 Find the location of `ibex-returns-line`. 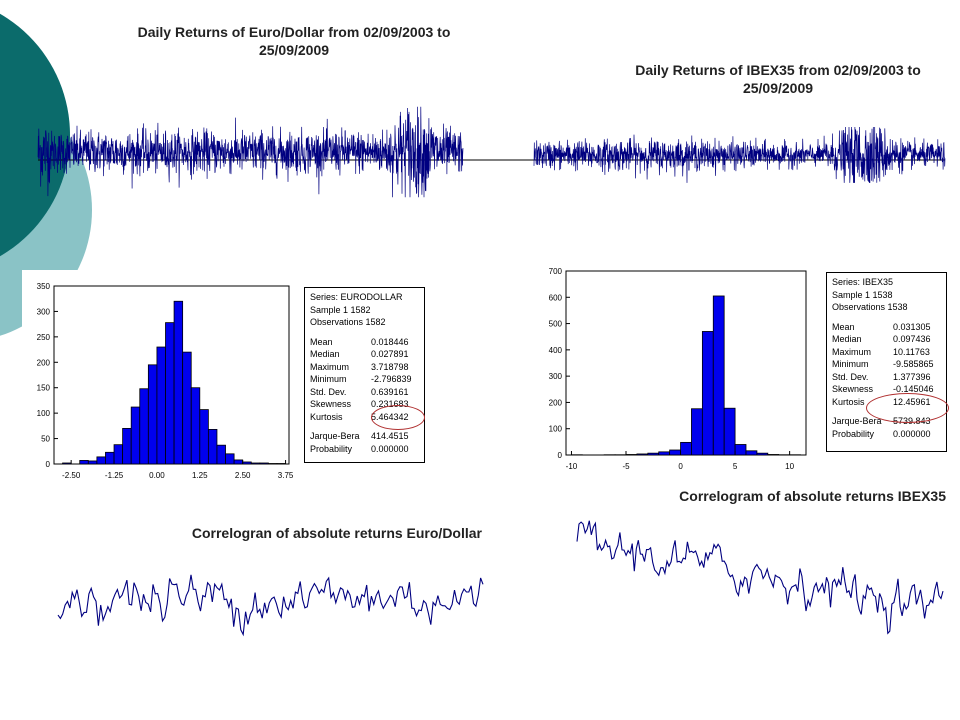

ibex-returns-line is located at coordinates (739, 154).